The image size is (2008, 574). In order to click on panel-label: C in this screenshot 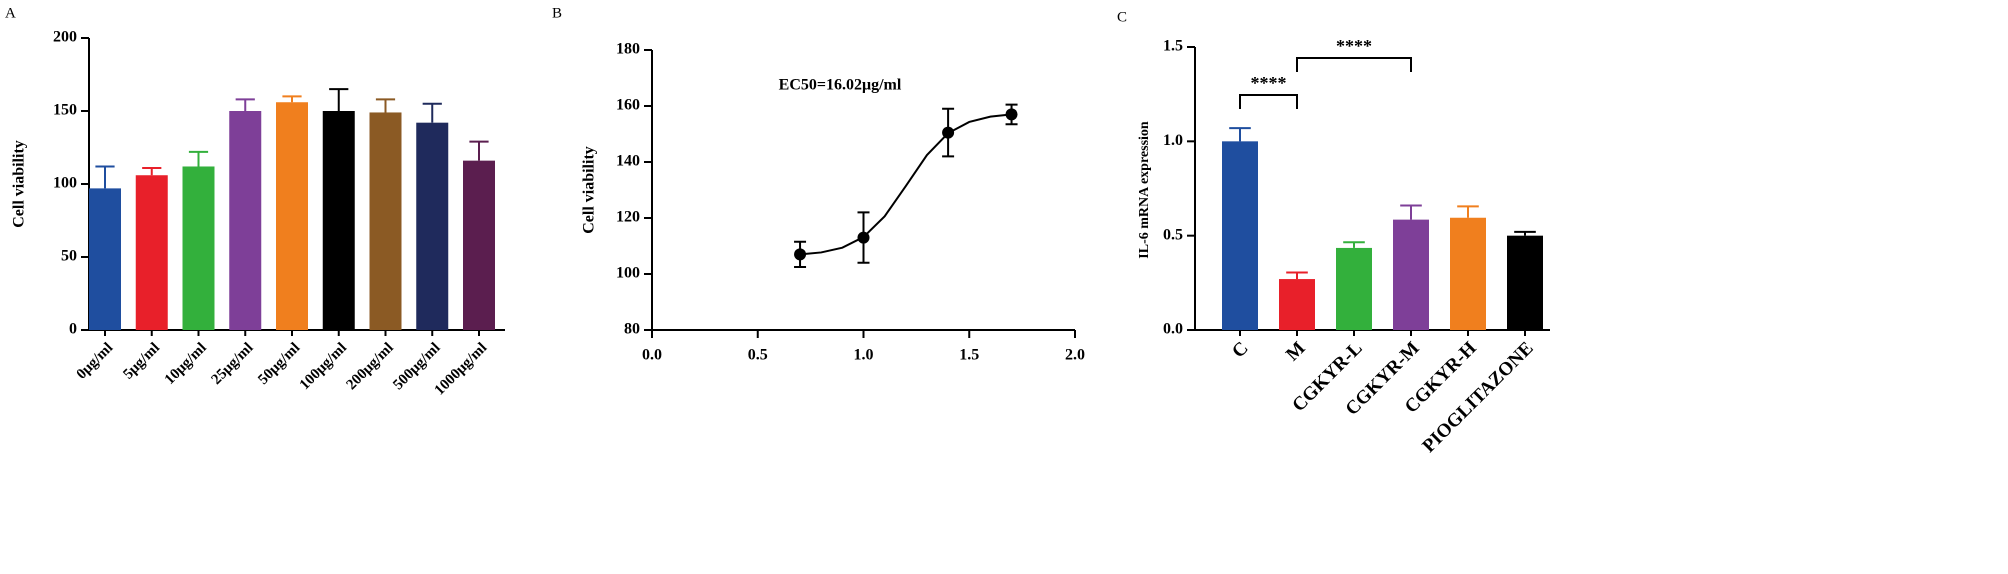, I will do `click(1122, 17)`.